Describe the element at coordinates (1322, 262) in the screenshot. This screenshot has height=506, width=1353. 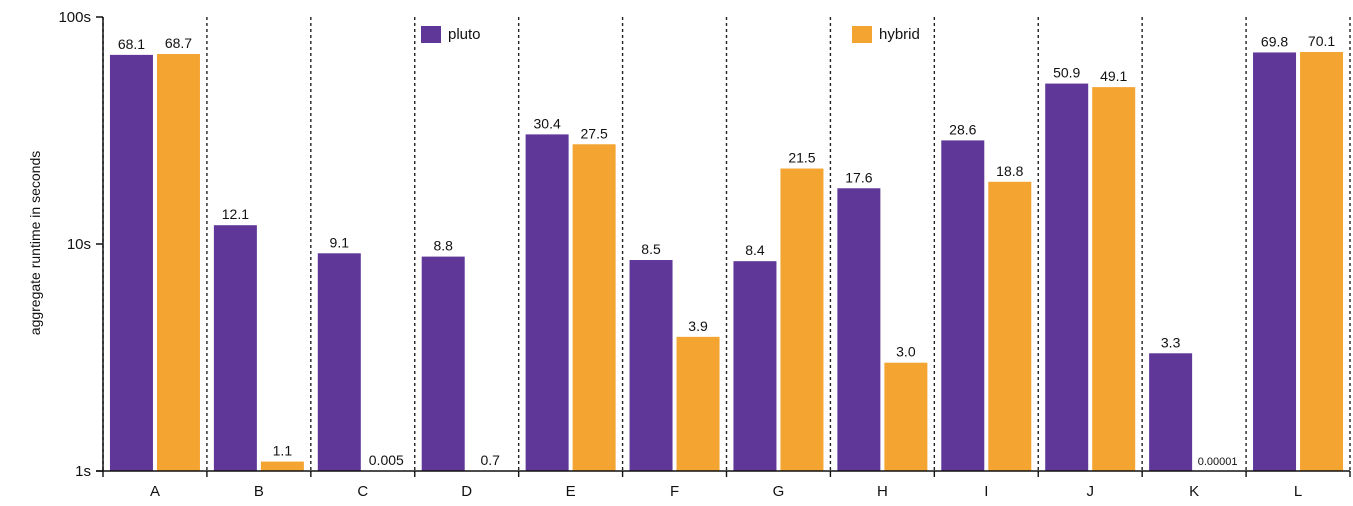
I see `bar-hybrid-L` at that location.